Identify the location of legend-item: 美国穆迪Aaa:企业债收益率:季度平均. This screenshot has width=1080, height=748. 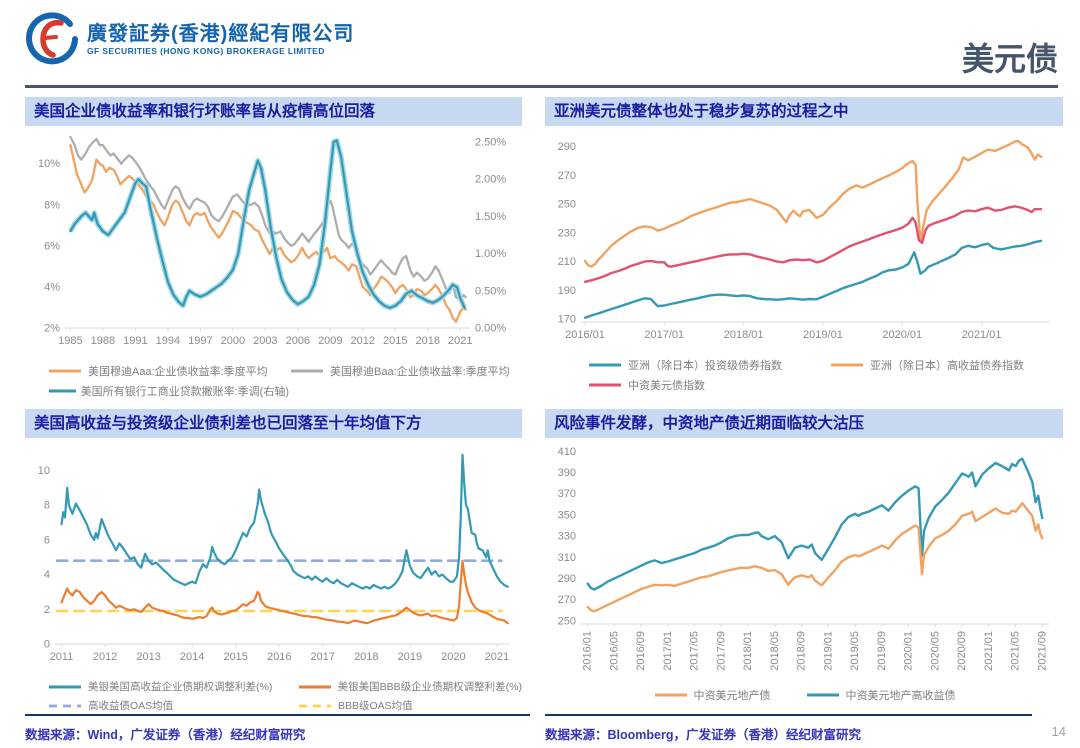
(168, 371).